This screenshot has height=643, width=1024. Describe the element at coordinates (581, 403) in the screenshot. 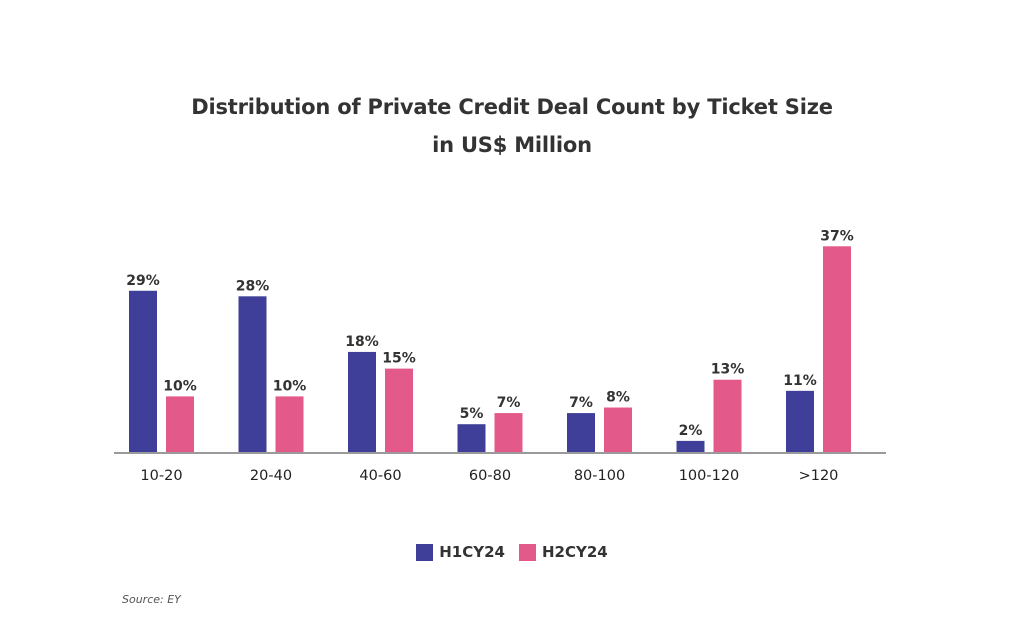

I see `value-label-h1cy24-80-100: 7%` at that location.